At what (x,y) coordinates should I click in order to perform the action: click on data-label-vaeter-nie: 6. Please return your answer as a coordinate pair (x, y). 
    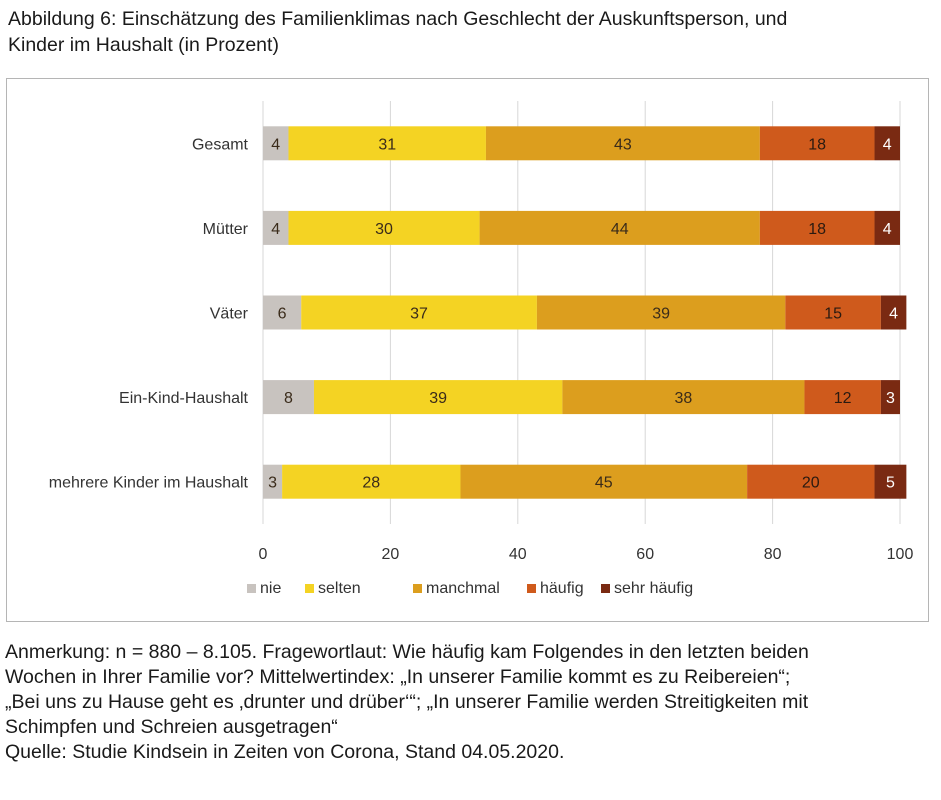
    Looking at the image, I should click on (282, 314).